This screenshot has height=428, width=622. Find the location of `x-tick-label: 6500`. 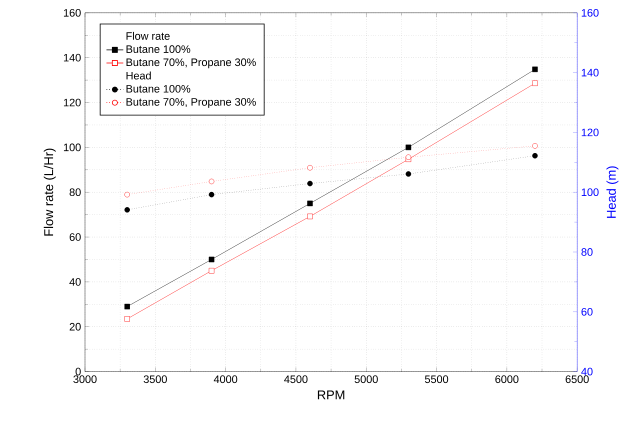

x-tick-label: 6500 is located at coordinates (577, 379).